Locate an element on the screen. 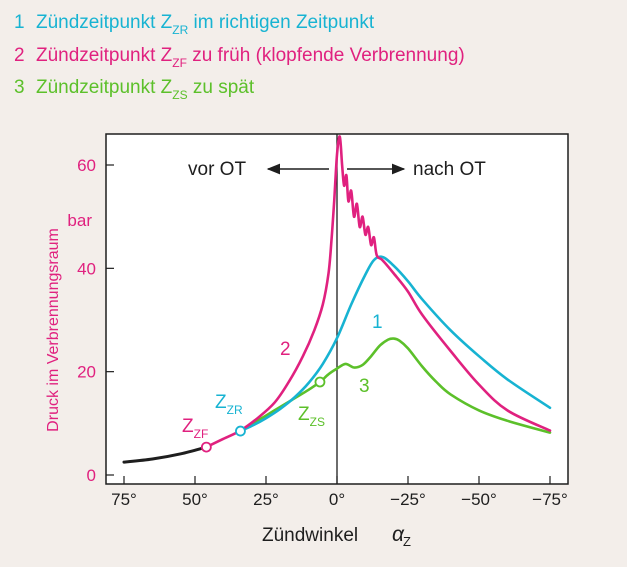  y-axis-label: Druck im Verbrennungsraum is located at coordinates (53, 330).